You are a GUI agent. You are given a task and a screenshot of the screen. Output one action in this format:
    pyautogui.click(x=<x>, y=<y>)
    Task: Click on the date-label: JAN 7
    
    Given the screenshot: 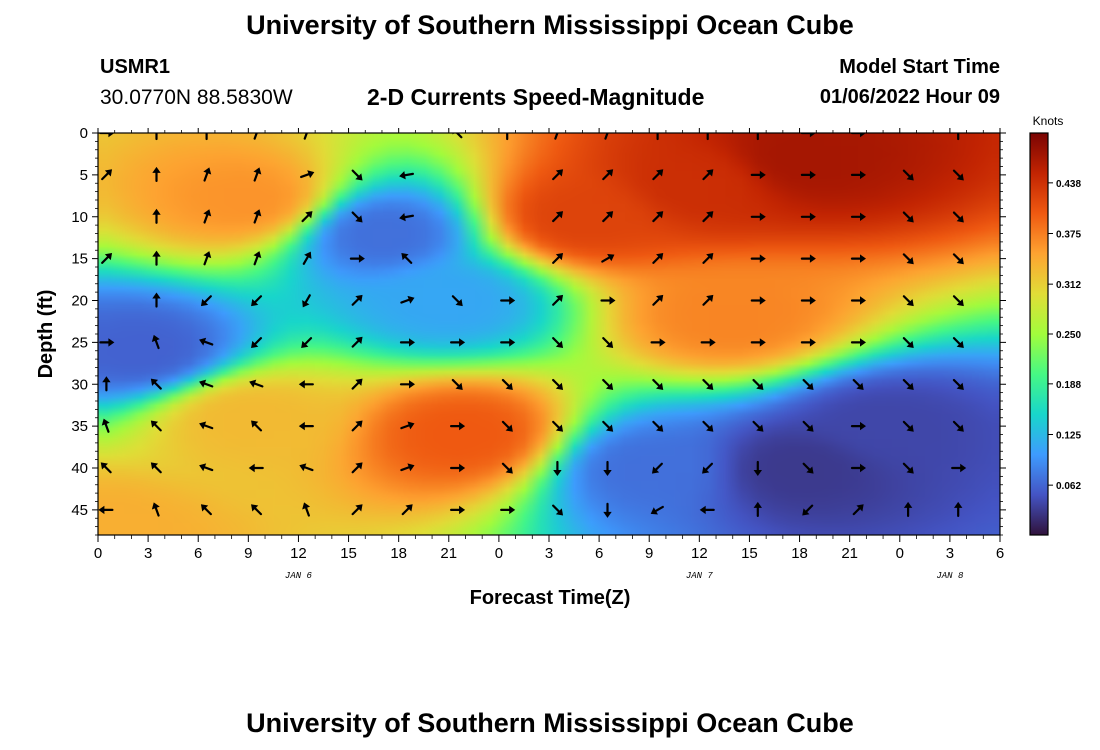 What is the action you would take?
    pyautogui.click(x=700, y=576)
    